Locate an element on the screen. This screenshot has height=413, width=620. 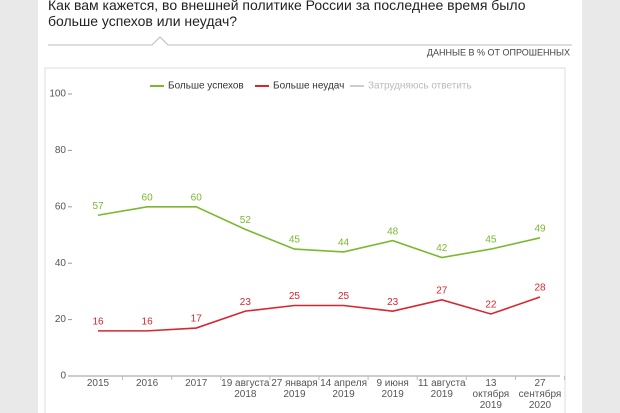
subtitle: ДАННЫЕ В % ОТ ОПРОШЕННЫХ is located at coordinates (498, 52).